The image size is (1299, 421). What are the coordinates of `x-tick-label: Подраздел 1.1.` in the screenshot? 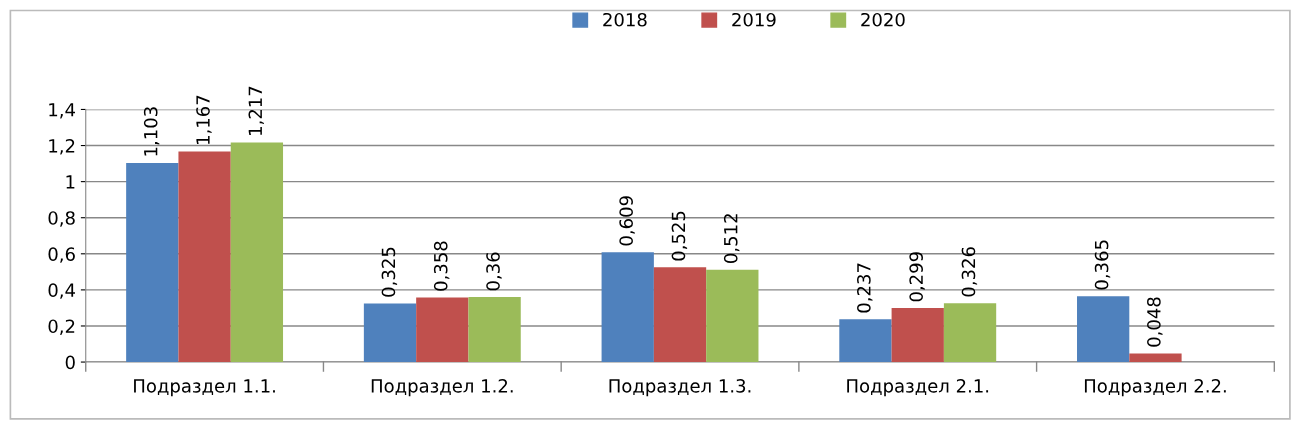 It's located at (204, 388).